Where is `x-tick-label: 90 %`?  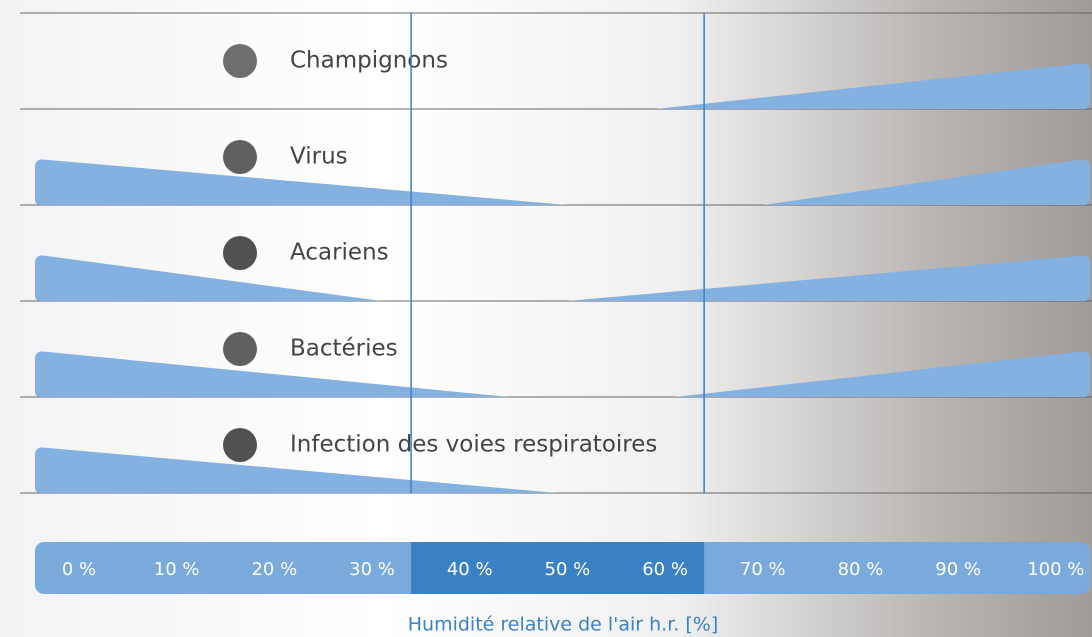 x-tick-label: 90 % is located at coordinates (958, 569).